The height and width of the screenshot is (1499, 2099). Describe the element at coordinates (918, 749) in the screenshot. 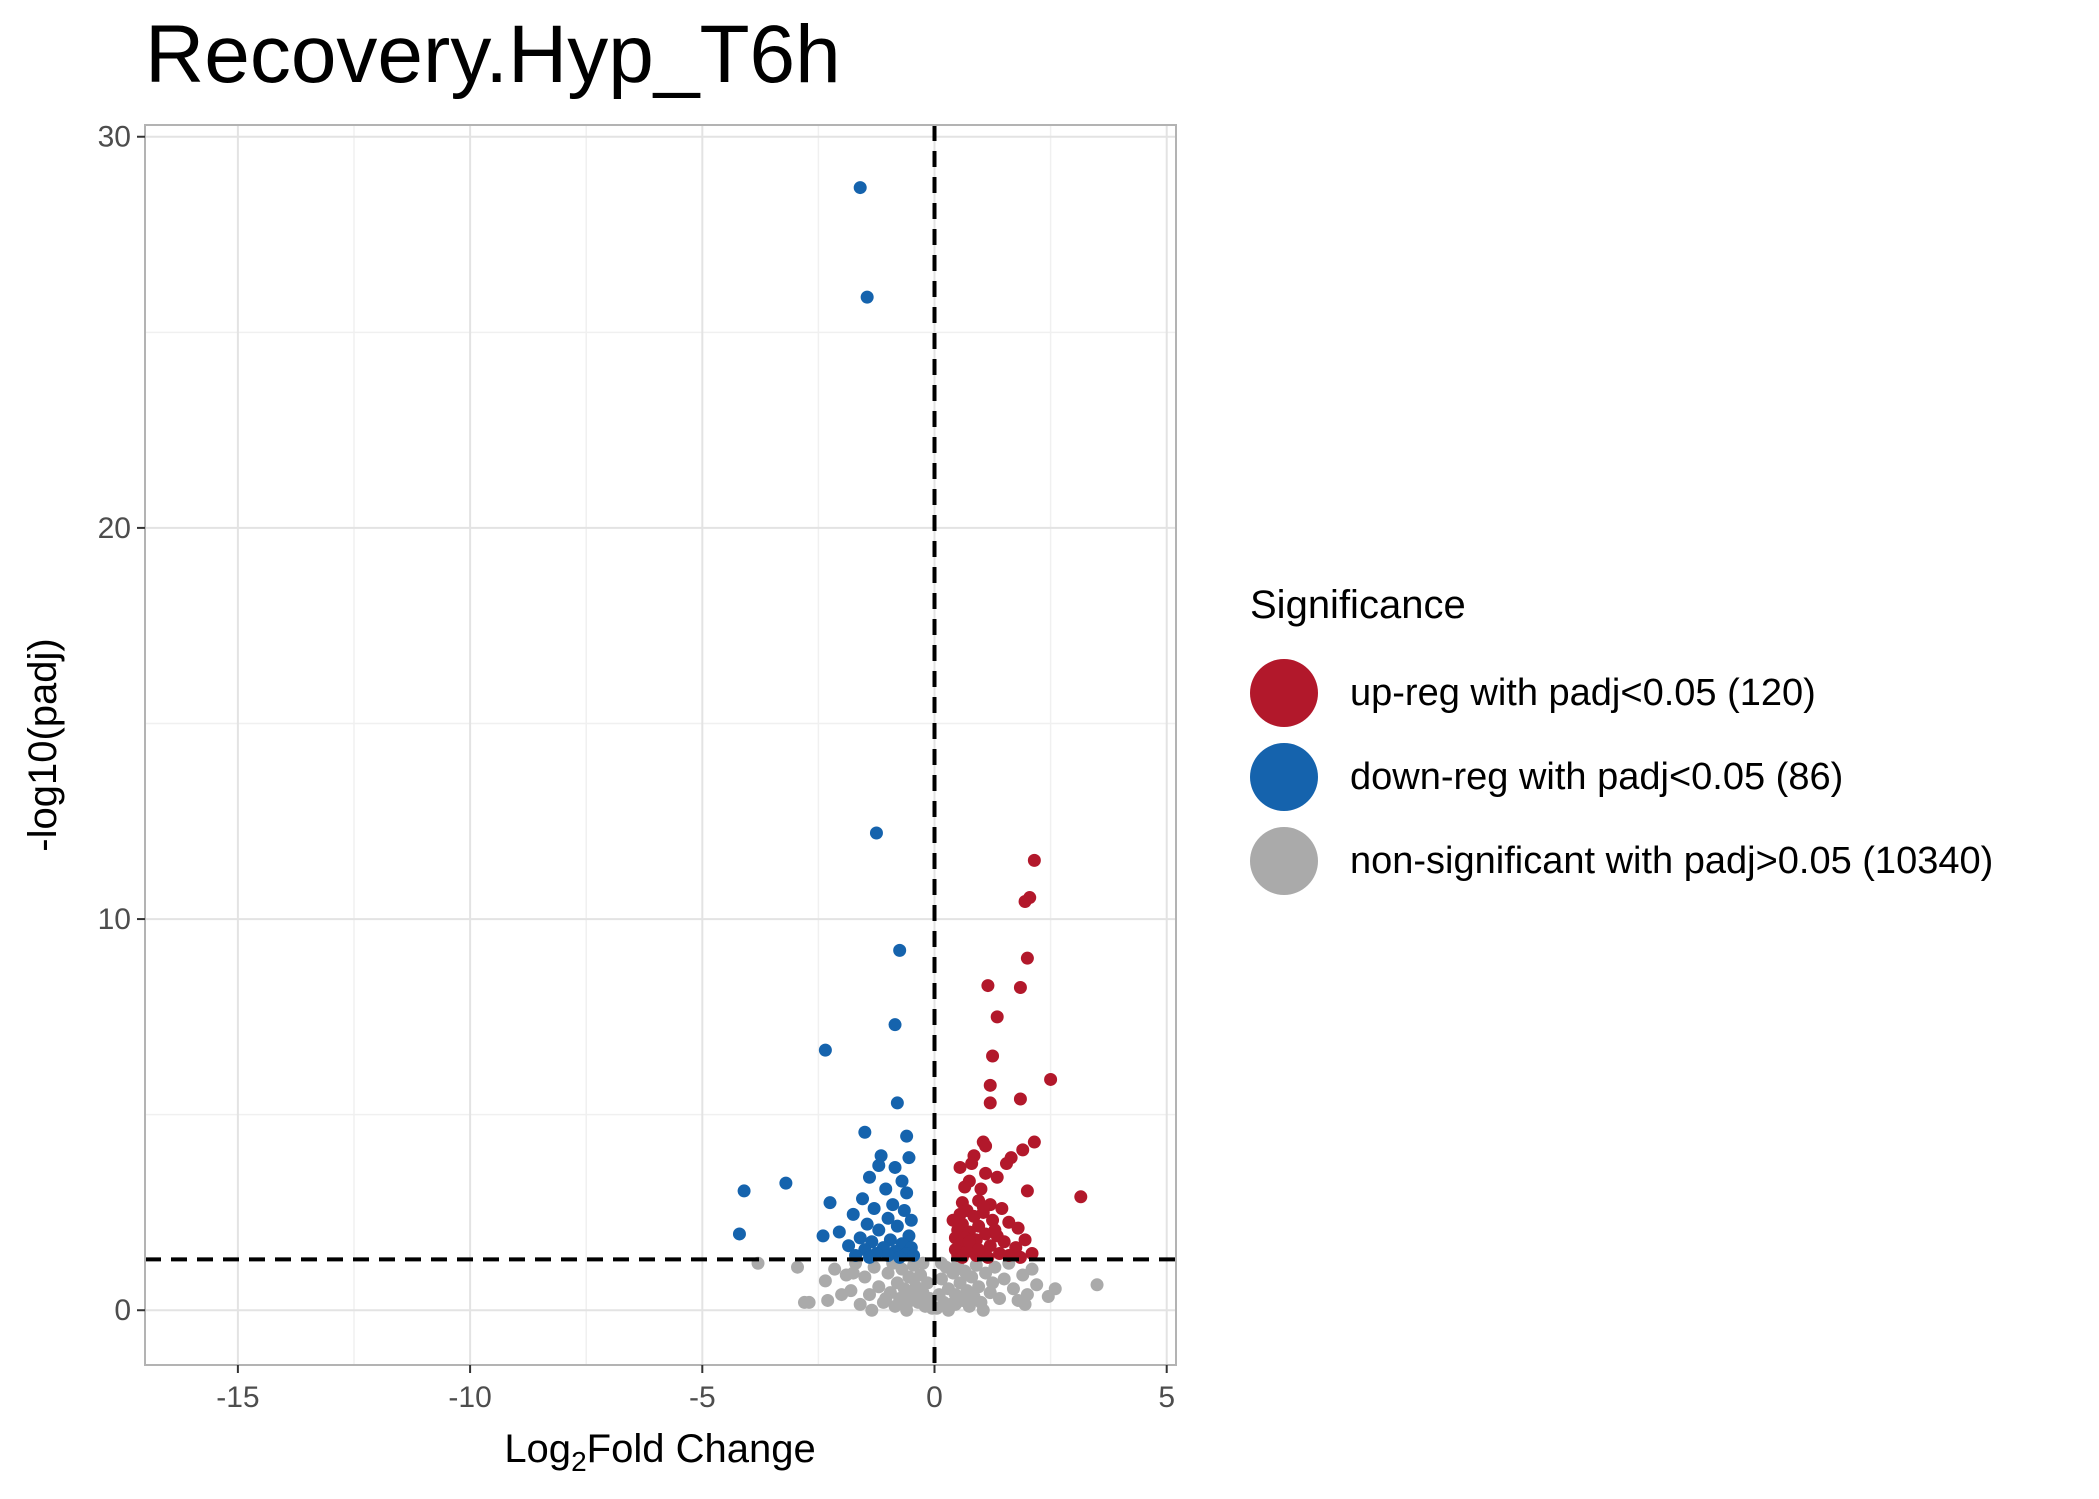

I see `data-points` at that location.